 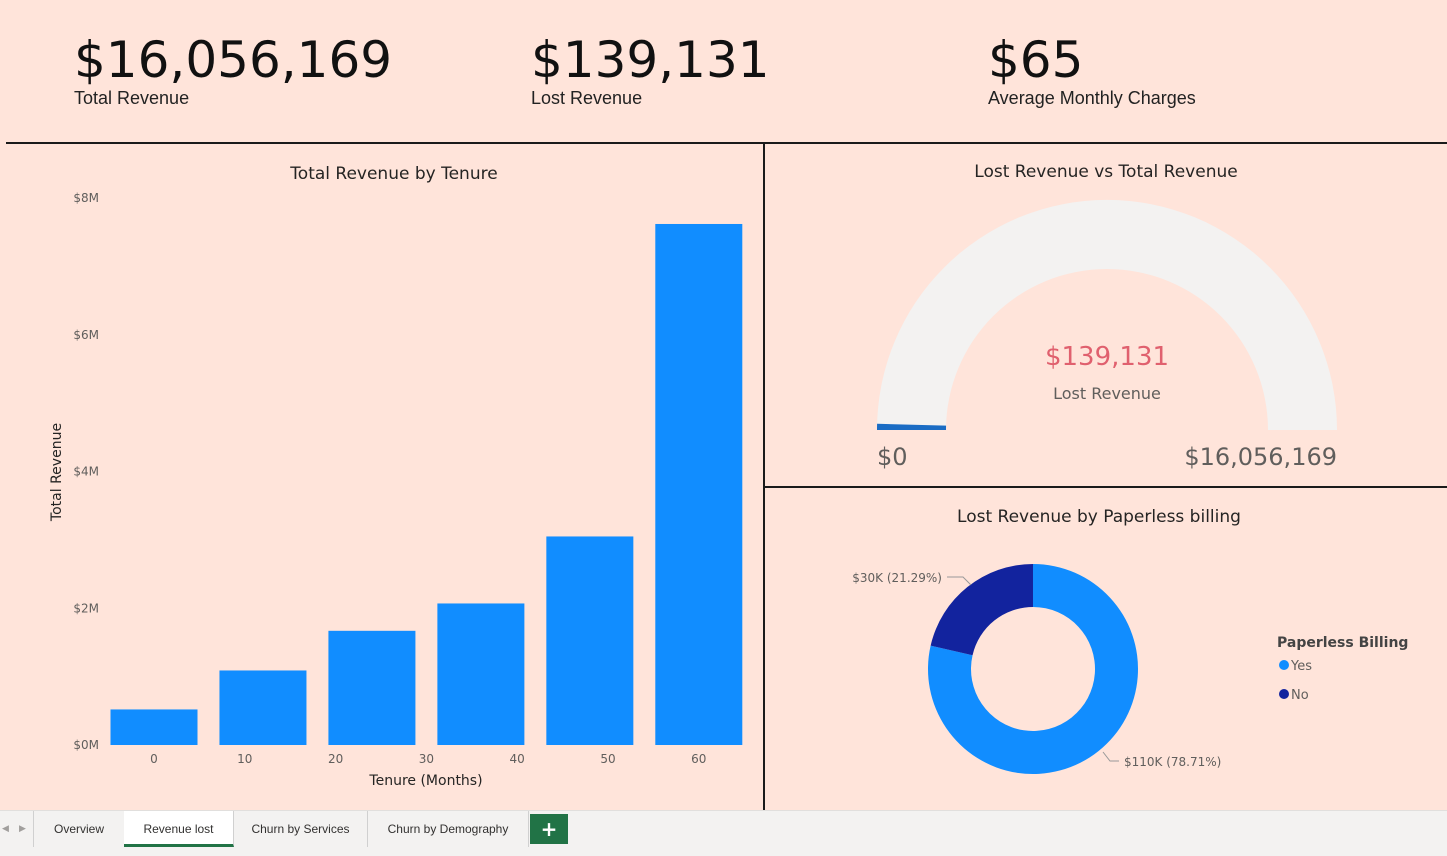 I want to click on legend-title: Paperless Billing, so click(x=1342, y=643).